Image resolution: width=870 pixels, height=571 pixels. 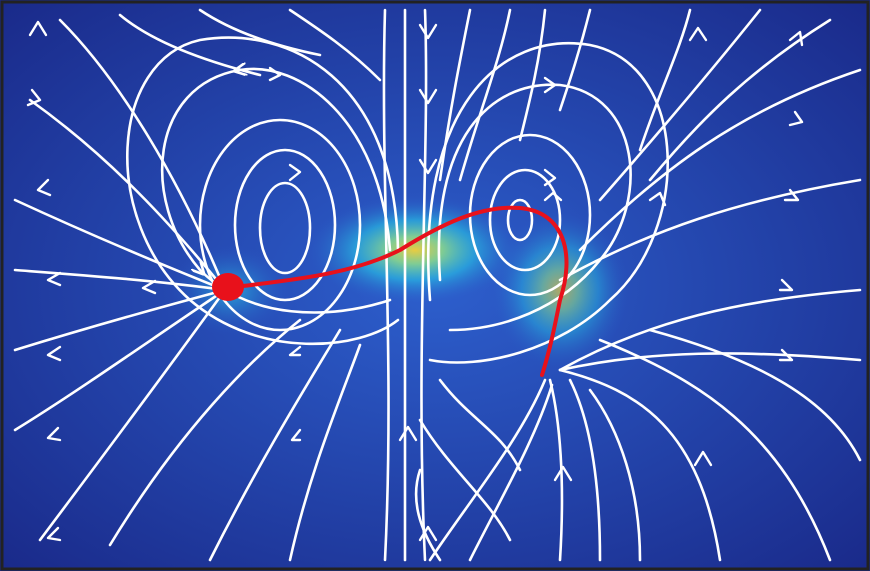 I want to click on glow-right, so click(x=560, y=290).